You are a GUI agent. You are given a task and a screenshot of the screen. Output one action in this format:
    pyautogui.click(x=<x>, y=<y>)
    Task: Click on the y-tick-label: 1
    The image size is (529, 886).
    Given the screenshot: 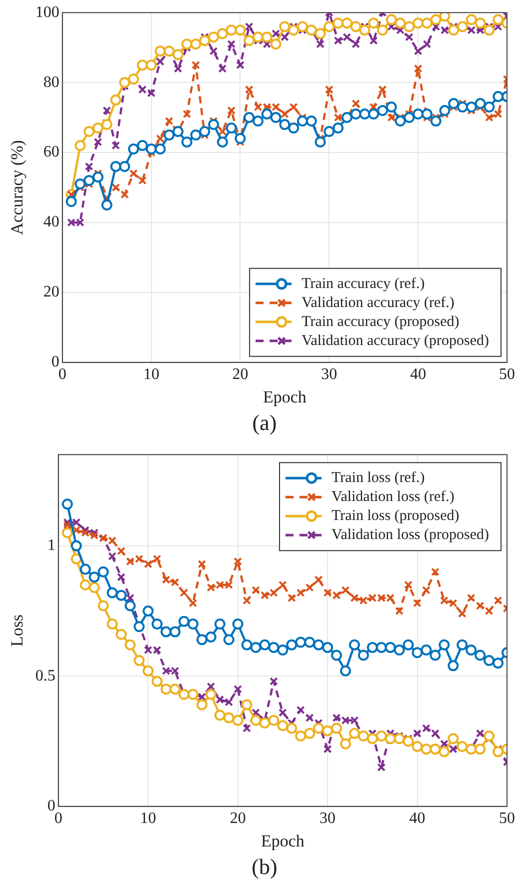 What is the action you would take?
    pyautogui.click(x=51, y=545)
    